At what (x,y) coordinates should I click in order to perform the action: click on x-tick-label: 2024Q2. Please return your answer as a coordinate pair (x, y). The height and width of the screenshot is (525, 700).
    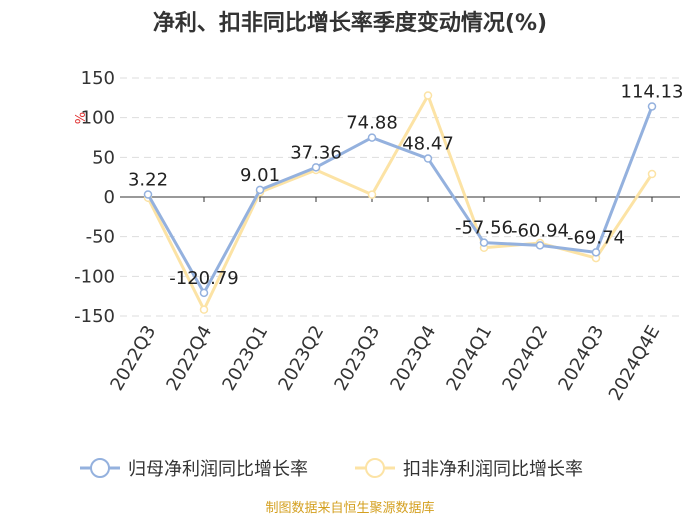
    Looking at the image, I should click on (525, 358).